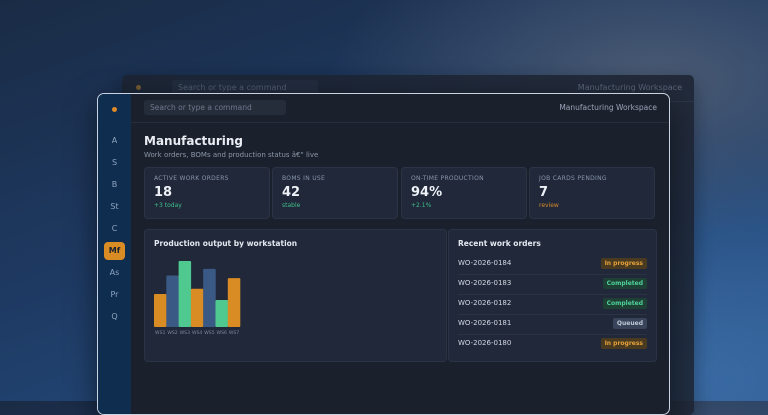 The height and width of the screenshot is (415, 768). I want to click on x-tick-label: WS5, so click(209, 333).